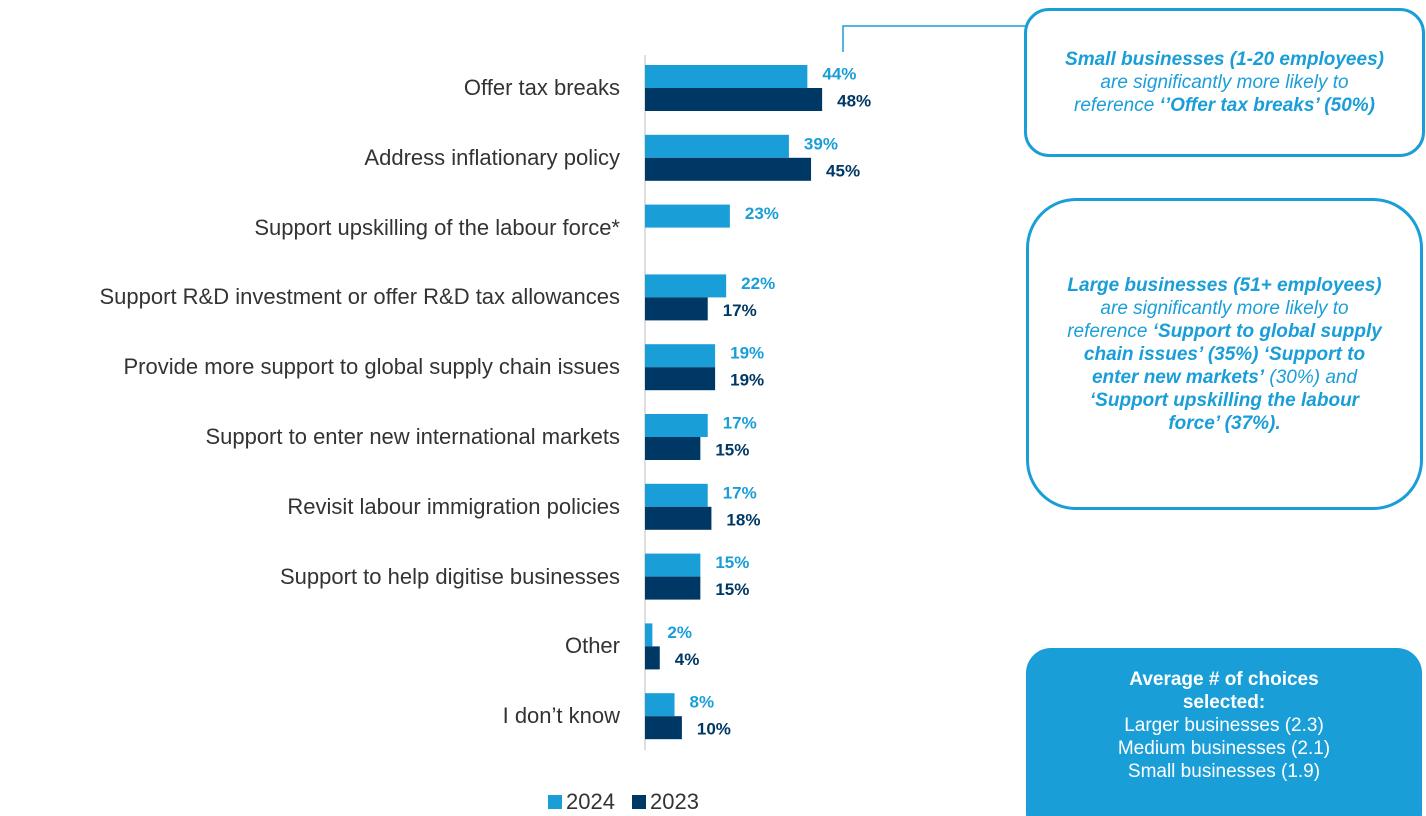 The width and height of the screenshot is (1426, 816). What do you see at coordinates (839, 73) in the screenshot?
I see `value-label: 44%` at bounding box center [839, 73].